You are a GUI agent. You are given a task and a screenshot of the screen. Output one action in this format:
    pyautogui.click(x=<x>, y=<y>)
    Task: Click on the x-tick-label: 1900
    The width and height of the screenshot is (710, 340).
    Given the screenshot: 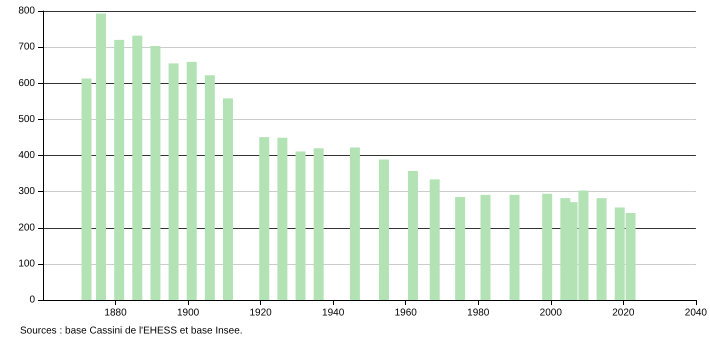 What is the action you would take?
    pyautogui.click(x=188, y=313)
    